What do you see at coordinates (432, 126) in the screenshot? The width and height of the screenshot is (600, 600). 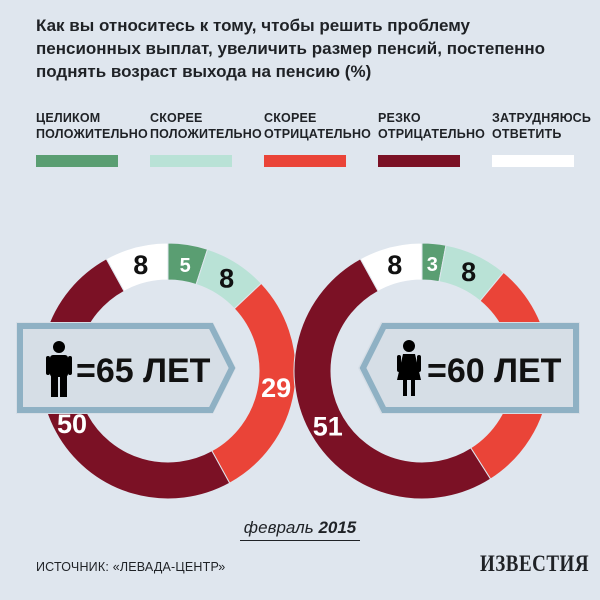 I see `legend-label: РЕЗКО ОТРИЦАТЕЛЬНО` at bounding box center [432, 126].